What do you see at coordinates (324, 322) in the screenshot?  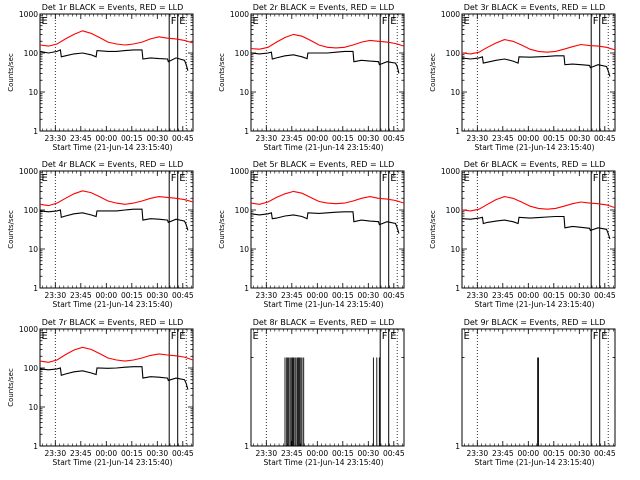 I see `panel-title: Det 8r BLACK = Events, RED = LLD` at bounding box center [324, 322].